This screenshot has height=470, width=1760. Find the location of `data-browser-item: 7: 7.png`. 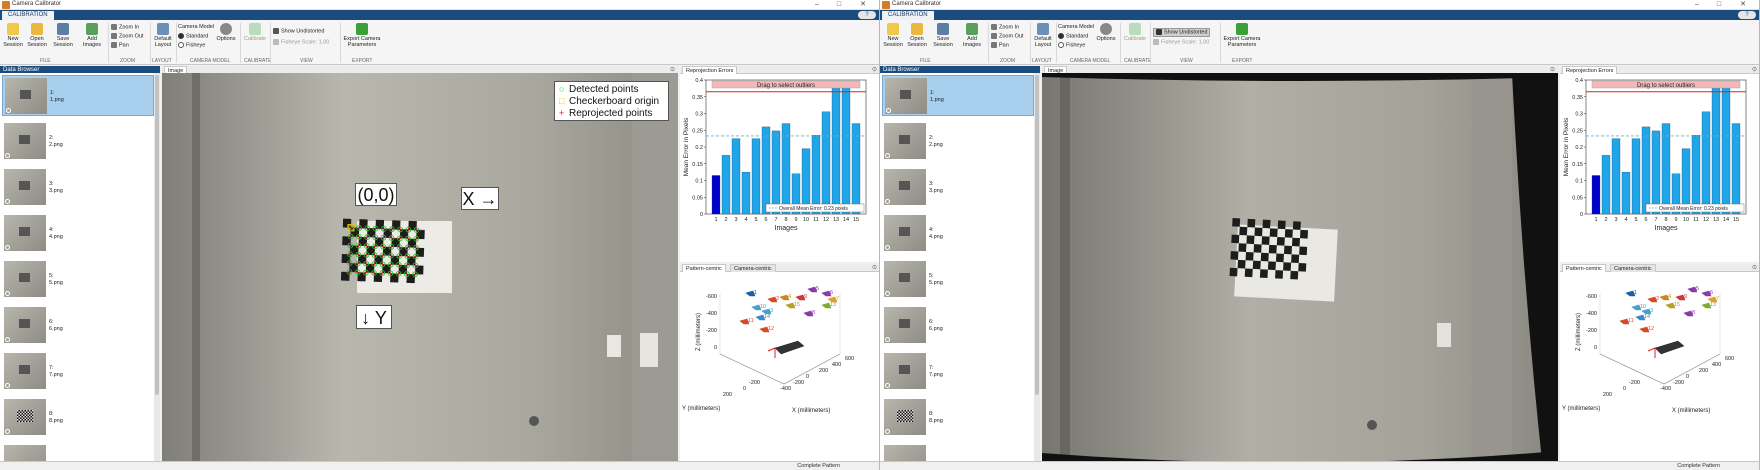

data-browser-item: 7: 7.png is located at coordinates (78, 371).